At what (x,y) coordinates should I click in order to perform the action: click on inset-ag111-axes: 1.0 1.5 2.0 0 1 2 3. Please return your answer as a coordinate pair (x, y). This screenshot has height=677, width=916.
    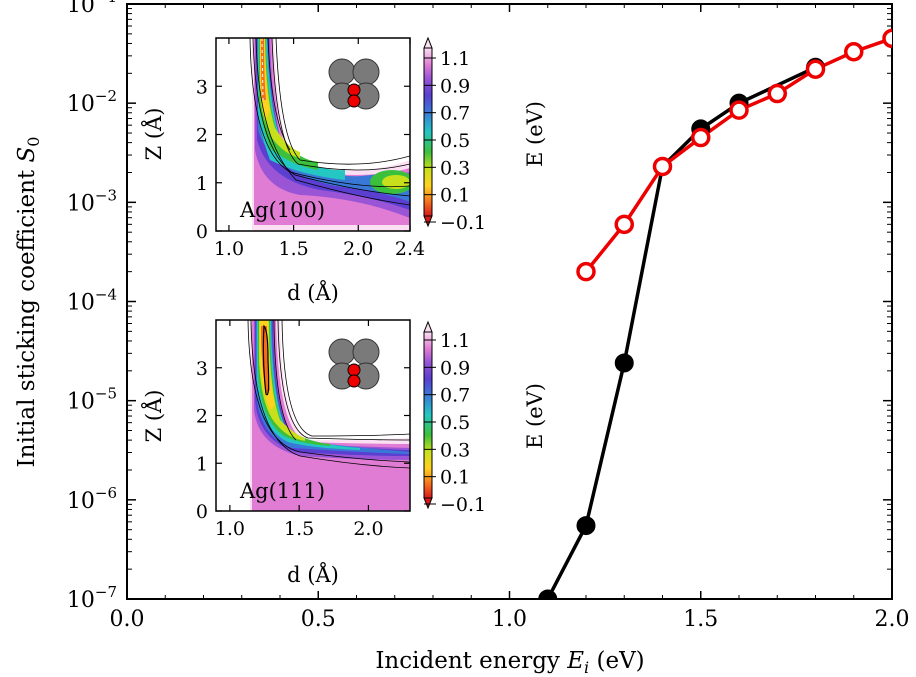
    Looking at the image, I should click on (303, 430).